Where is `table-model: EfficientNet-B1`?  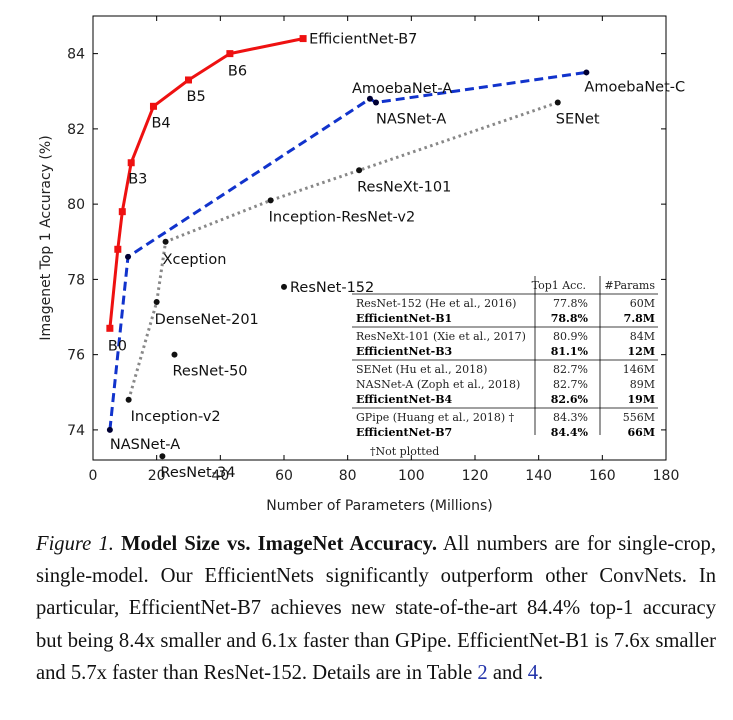
table-model: EfficientNet-B1 is located at coordinates (404, 318).